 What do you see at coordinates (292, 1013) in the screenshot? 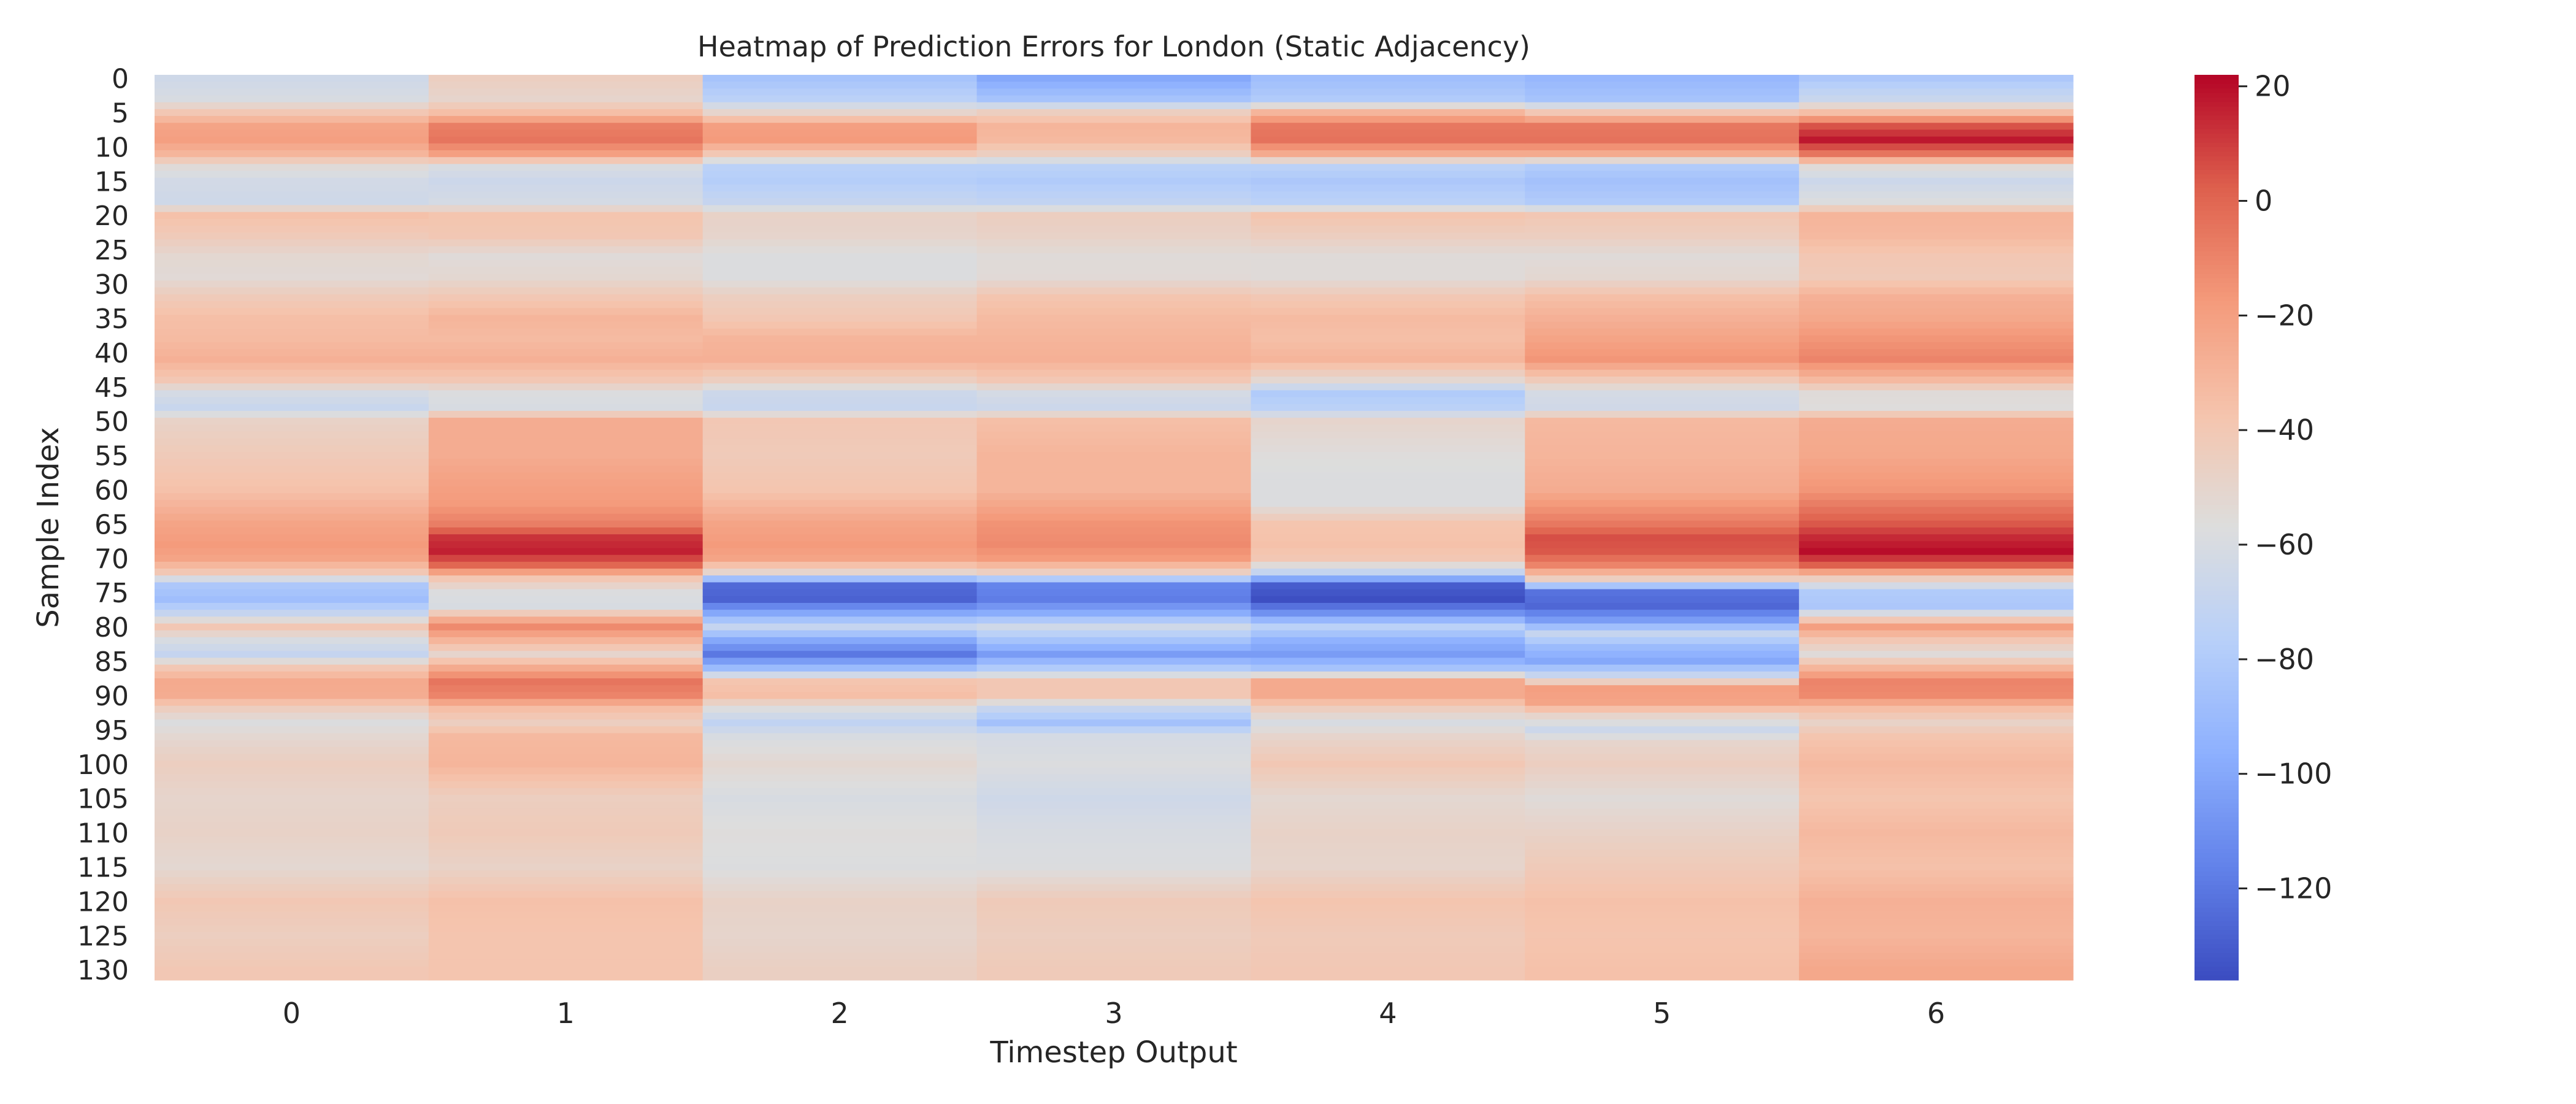
I see `x-tick-label: 0` at bounding box center [292, 1013].